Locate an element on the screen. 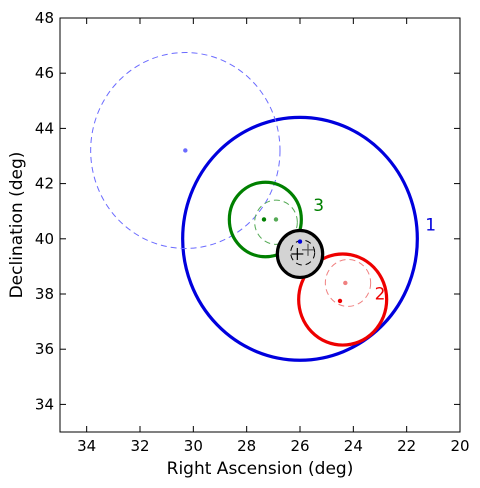 The image size is (480, 488). annotation-label-2: 2 is located at coordinates (380, 295).